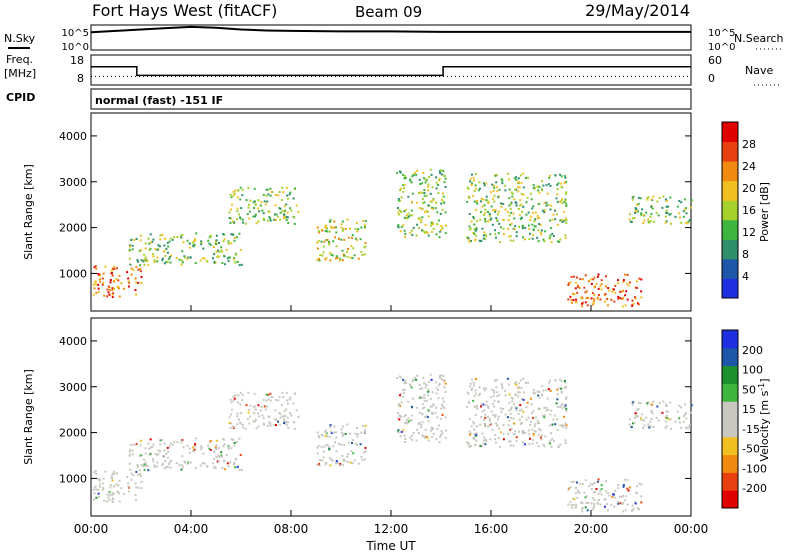  What do you see at coordinates (749, 188) in the screenshot?
I see `power-colorbar-tick-label: 20` at bounding box center [749, 188].